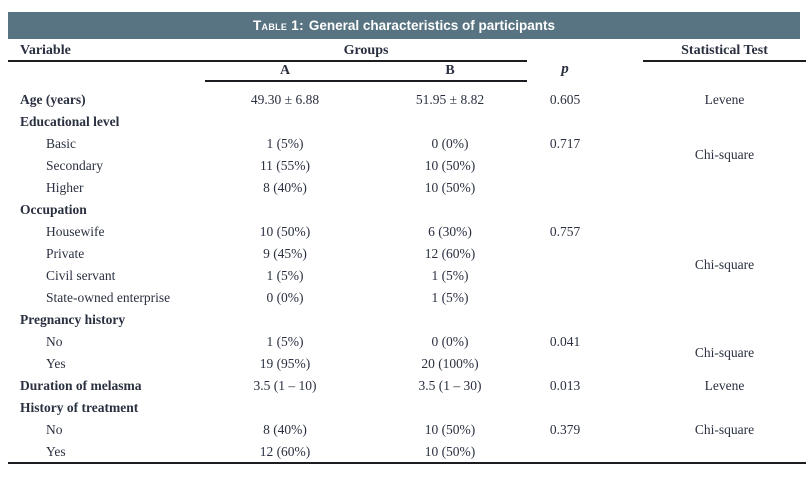 This screenshot has height=479, width=812. What do you see at coordinates (81, 275) in the screenshot?
I see `row-label: Civil servant` at bounding box center [81, 275].